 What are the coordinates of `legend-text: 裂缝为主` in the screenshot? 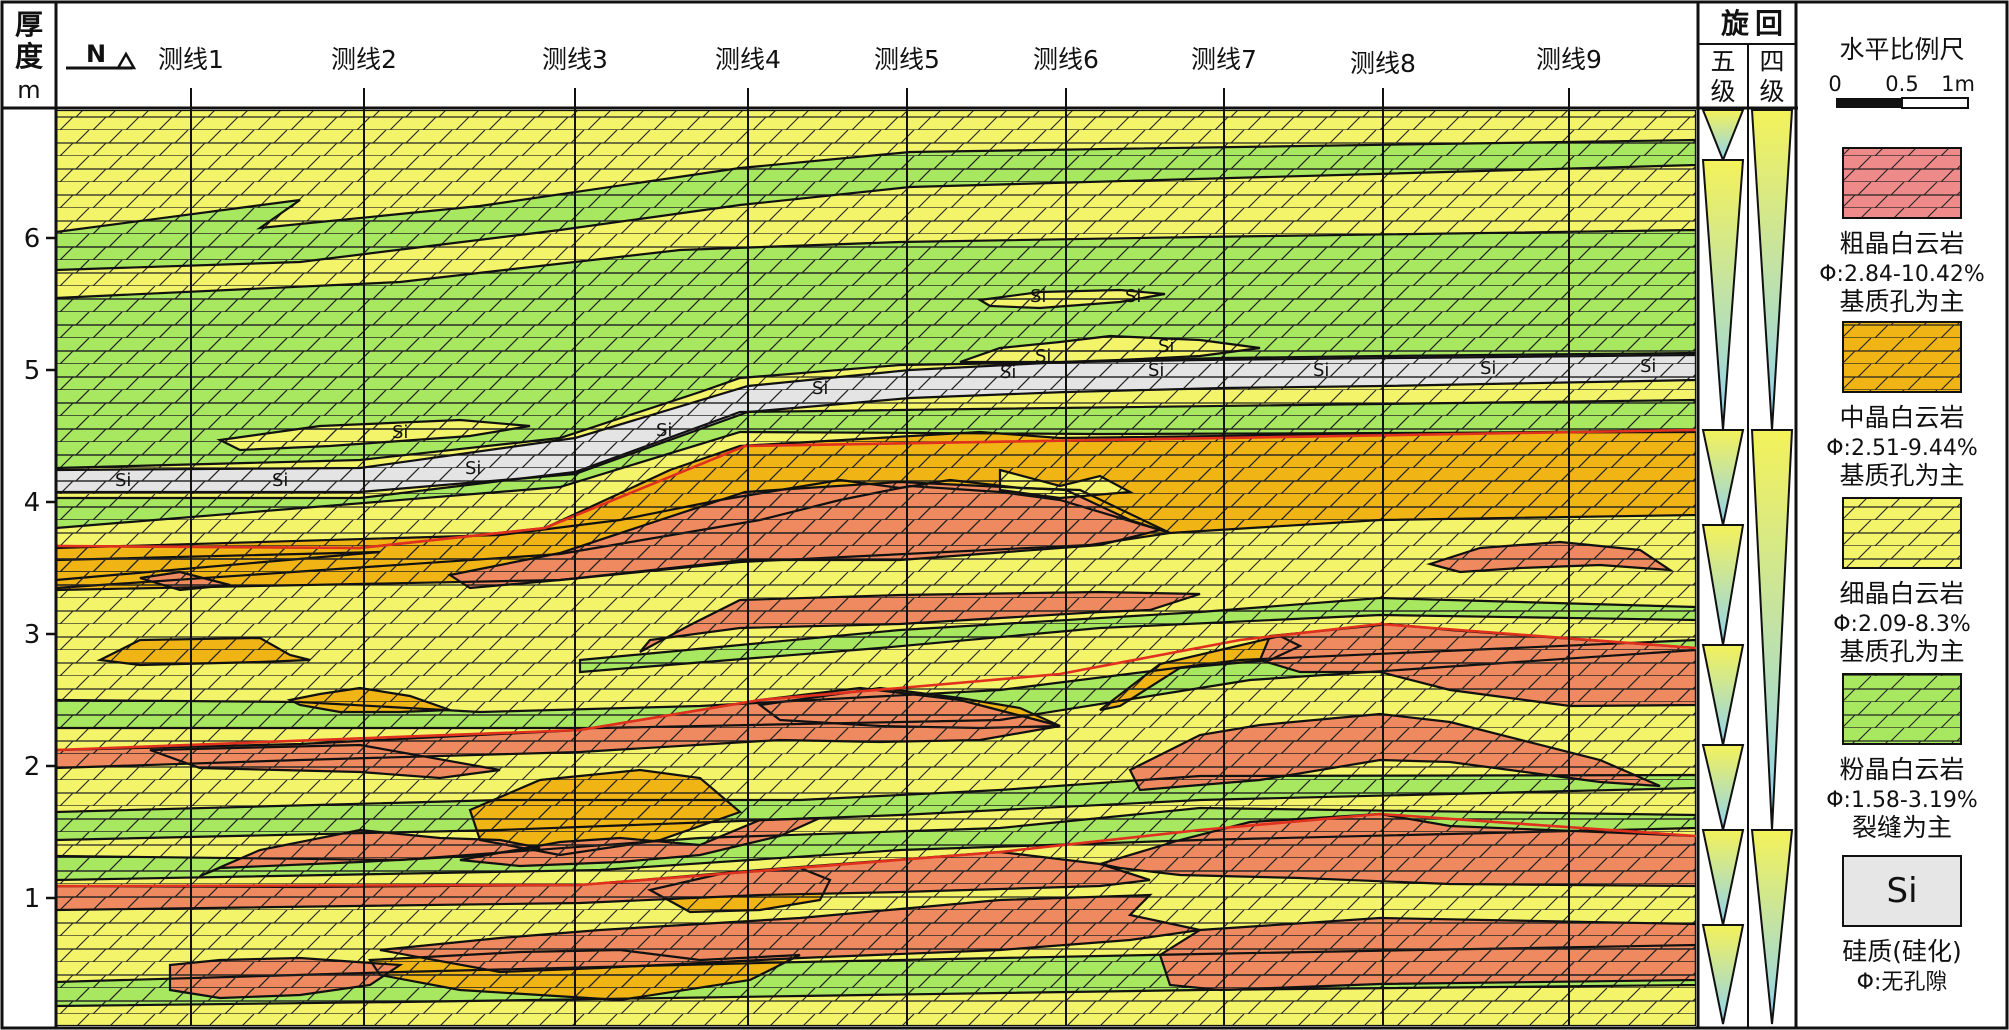 It's located at (1902, 827).